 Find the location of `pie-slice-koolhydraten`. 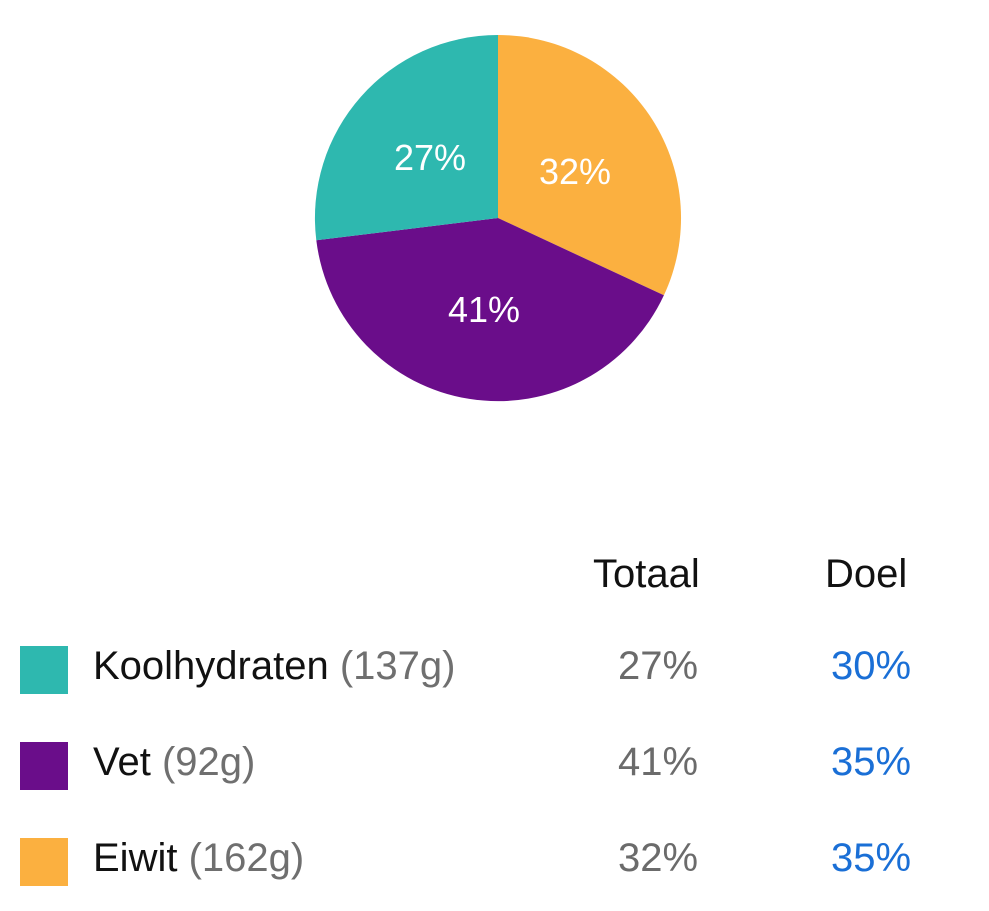

pie-slice-koolhydraten is located at coordinates (406, 137).